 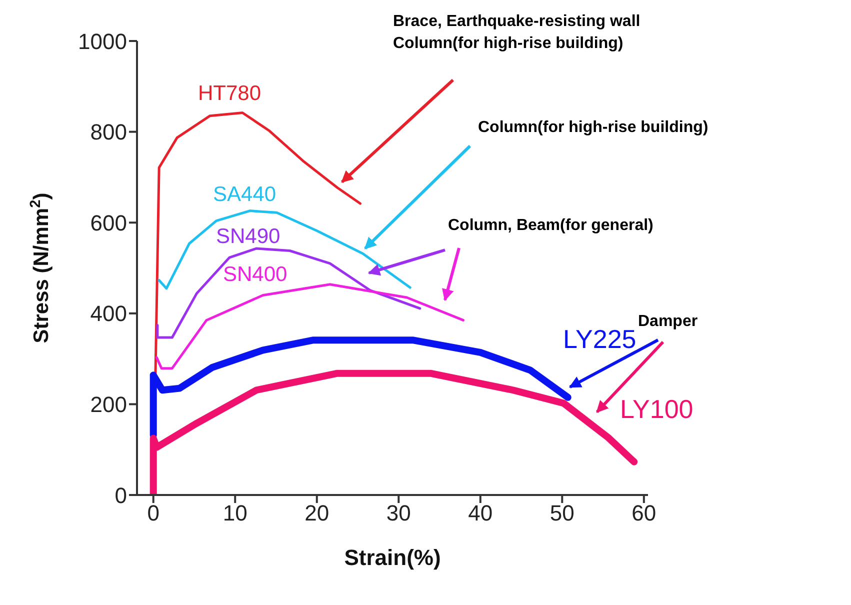 I want to click on x-tick-label: 40, so click(x=480, y=513).